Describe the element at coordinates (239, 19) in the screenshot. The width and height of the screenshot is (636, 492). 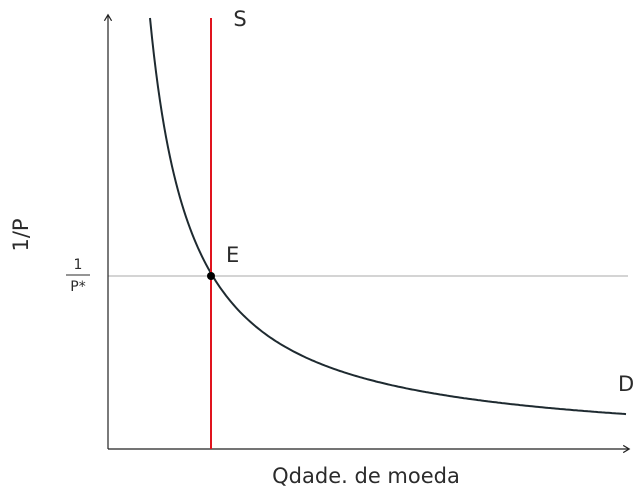
I see `supply-label: S` at that location.